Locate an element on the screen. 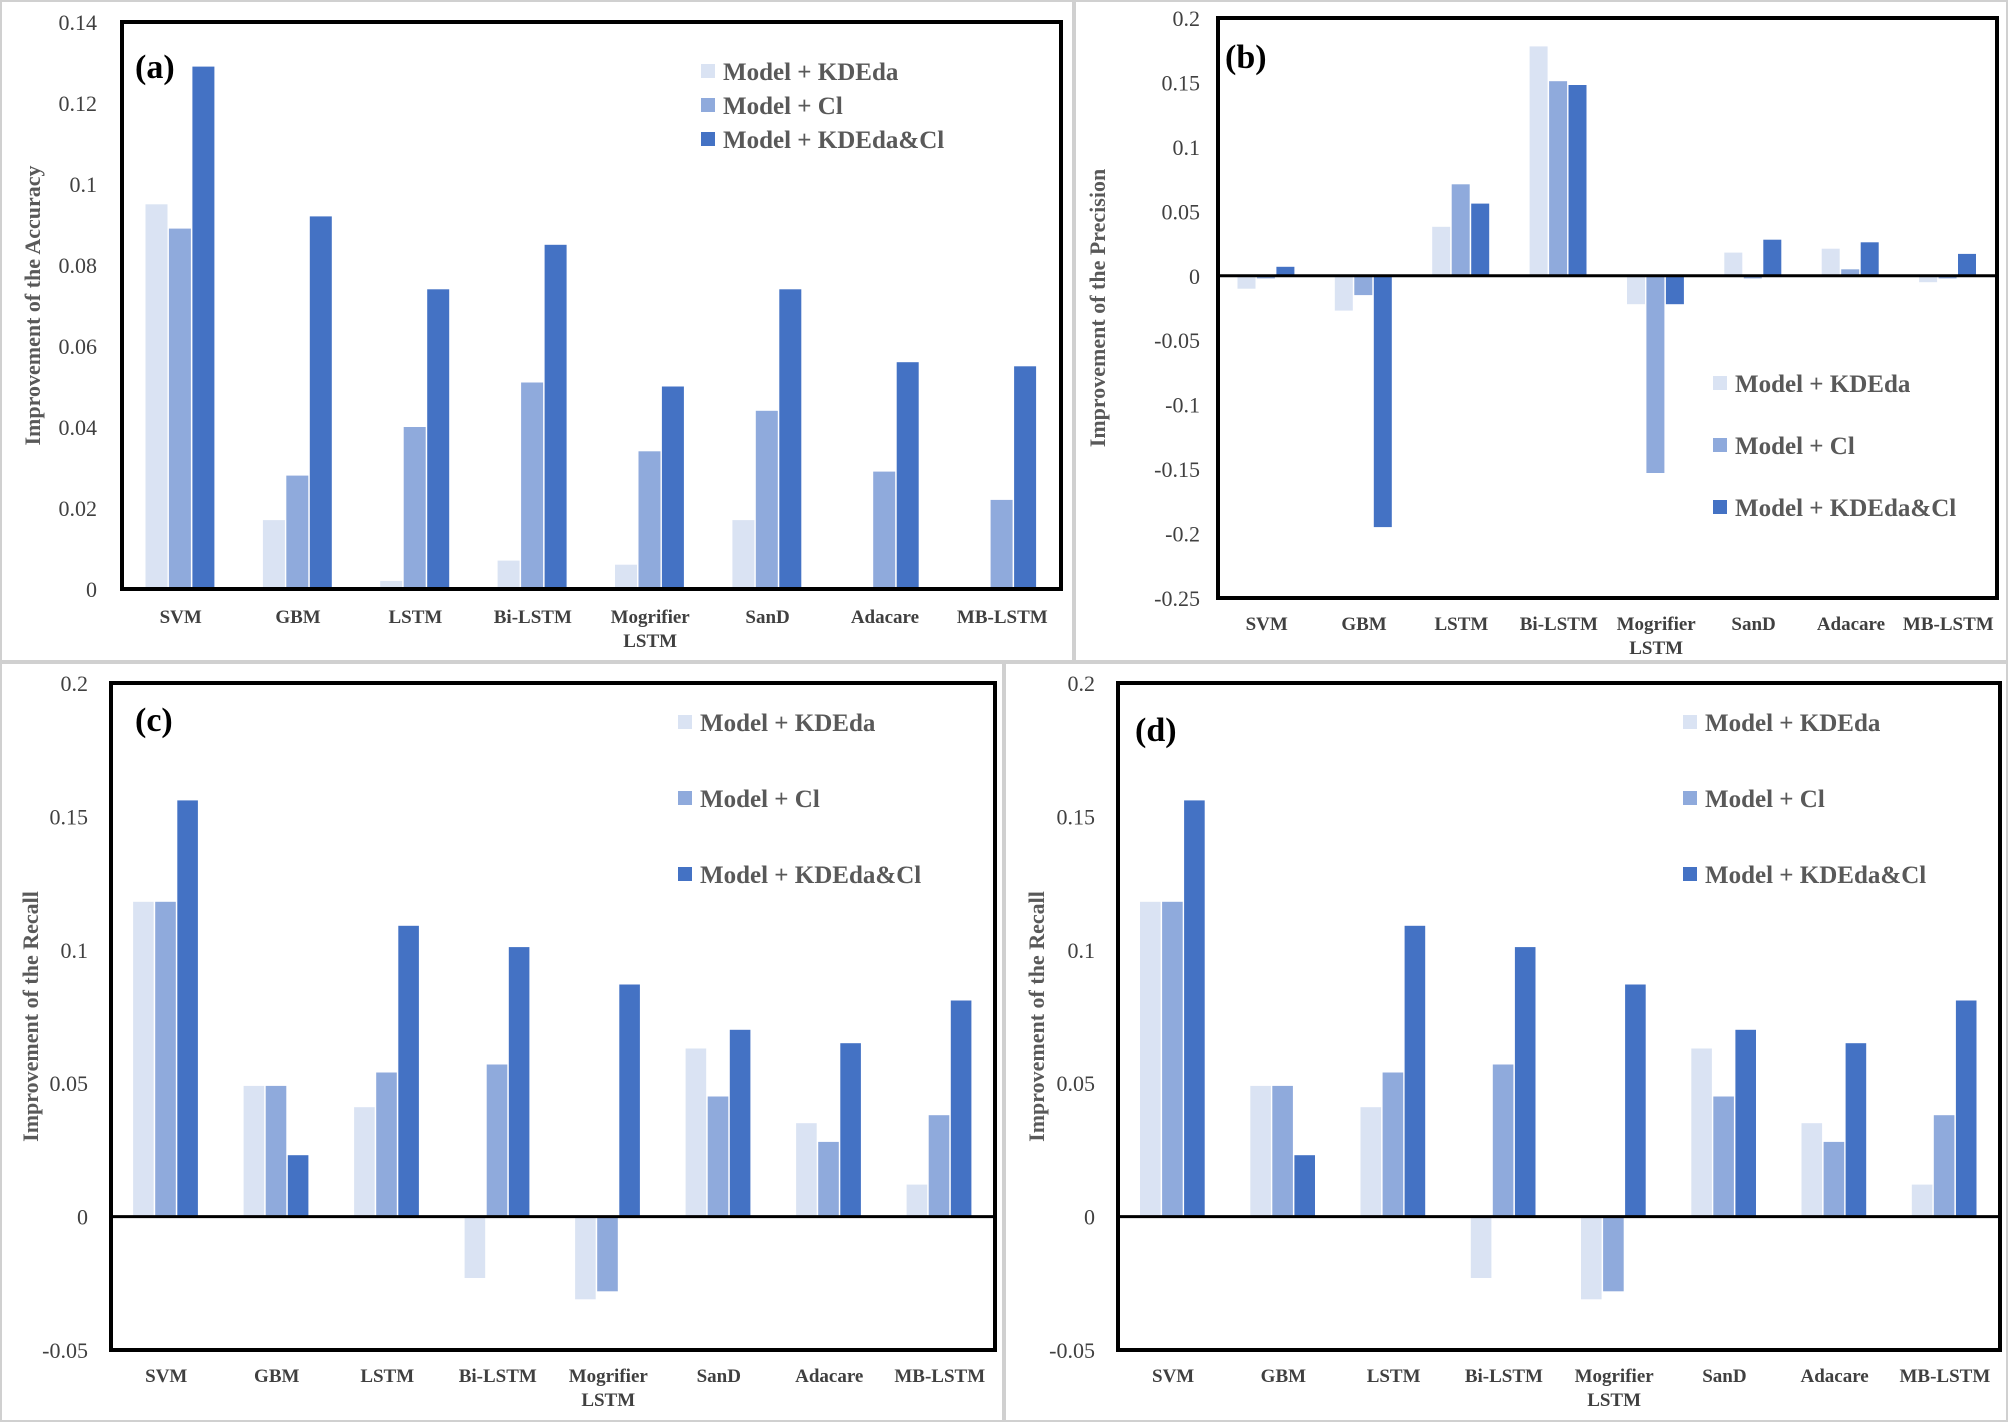 Image resolution: width=2008 pixels, height=1422 pixels. panel-b-ytick-label: -0.1 is located at coordinates (1182, 405).